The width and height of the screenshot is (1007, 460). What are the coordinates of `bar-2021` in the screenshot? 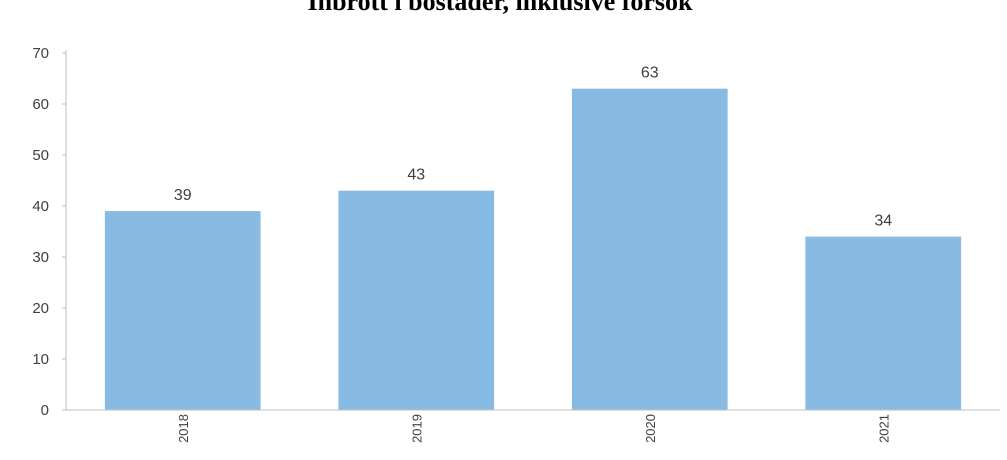 It's located at (883, 323).